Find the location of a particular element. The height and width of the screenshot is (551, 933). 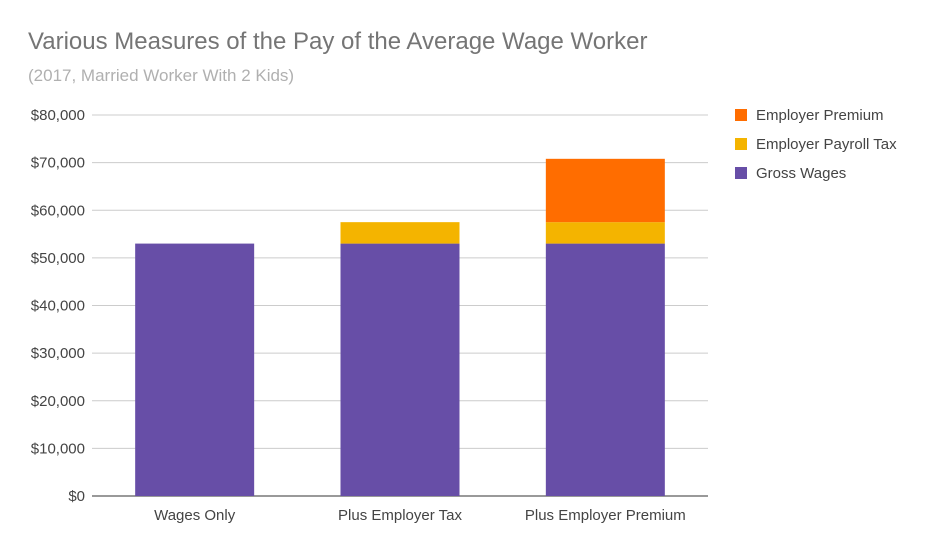

y-tick-label: $50,000 is located at coordinates (58, 258).